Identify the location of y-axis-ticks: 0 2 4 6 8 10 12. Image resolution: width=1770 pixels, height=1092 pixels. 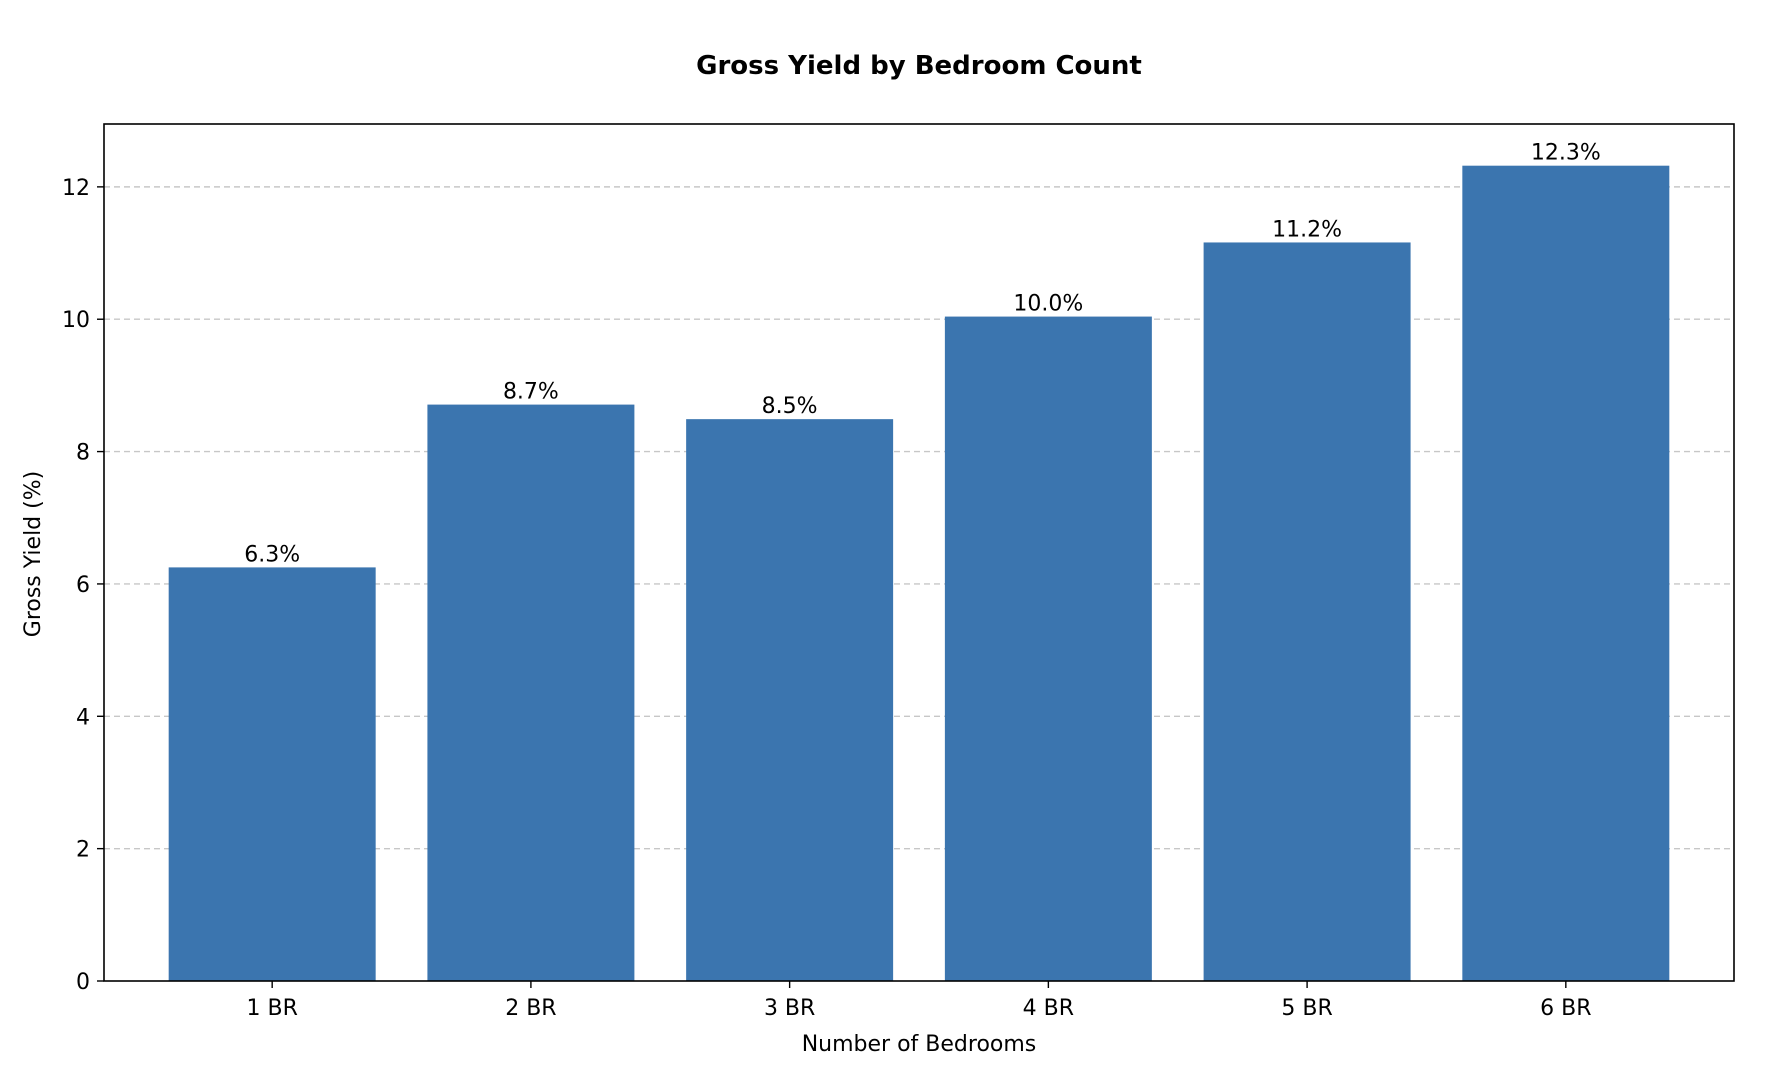
(83, 585).